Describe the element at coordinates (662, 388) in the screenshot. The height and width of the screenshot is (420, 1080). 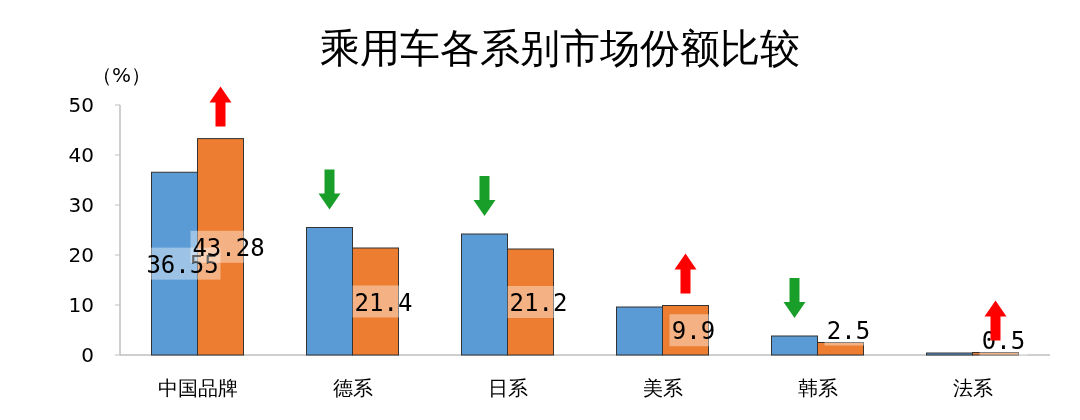
I see `x-tick-label: 美系` at that location.